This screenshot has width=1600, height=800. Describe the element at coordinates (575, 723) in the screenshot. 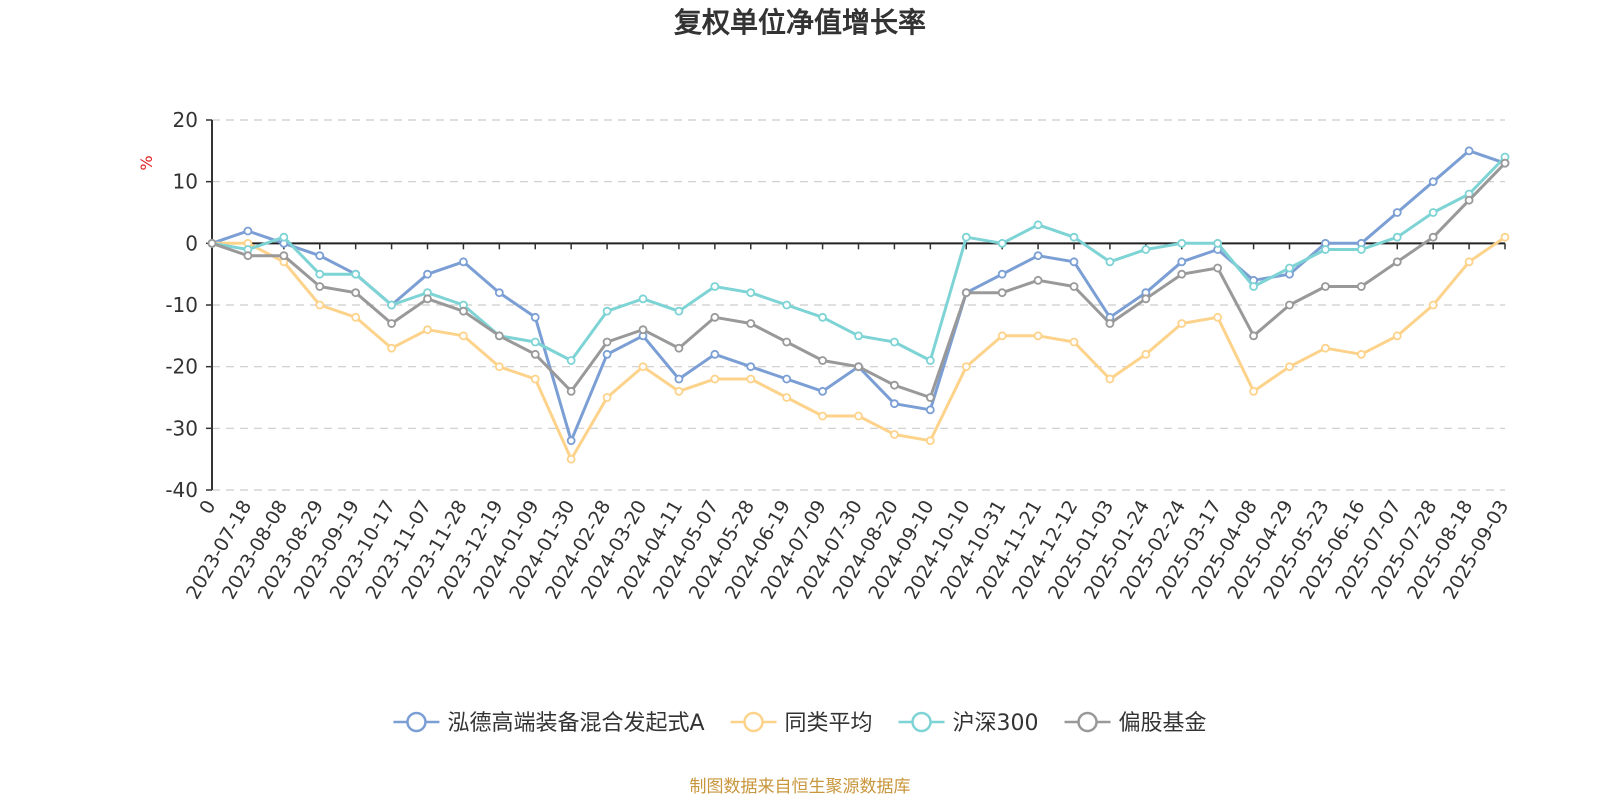

I see `legend-label: 泓德高端装备混合发起式A` at that location.